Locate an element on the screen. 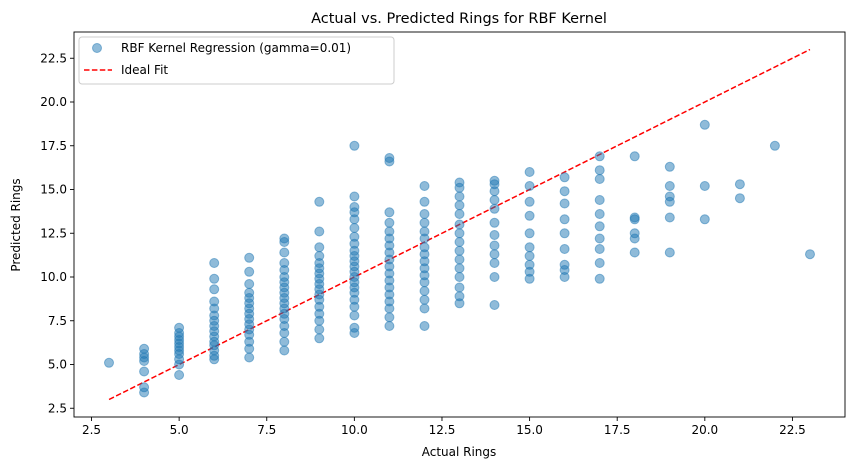 This screenshot has width=855, height=468. x-tick-label: 10.0 is located at coordinates (354, 430).